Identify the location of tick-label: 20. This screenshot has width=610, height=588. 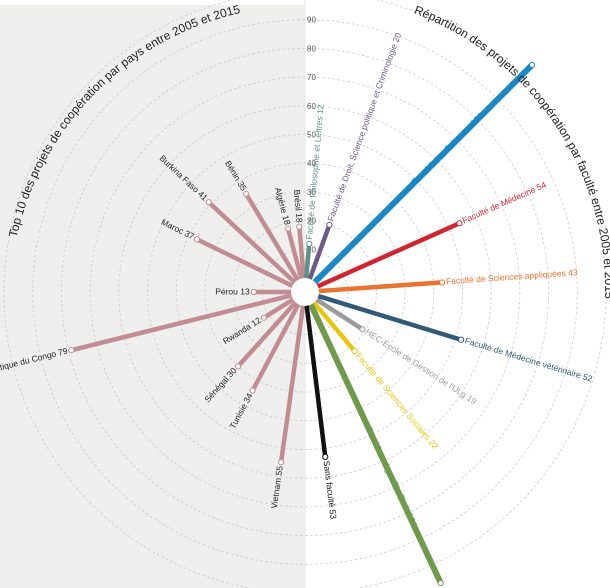
(311, 221).